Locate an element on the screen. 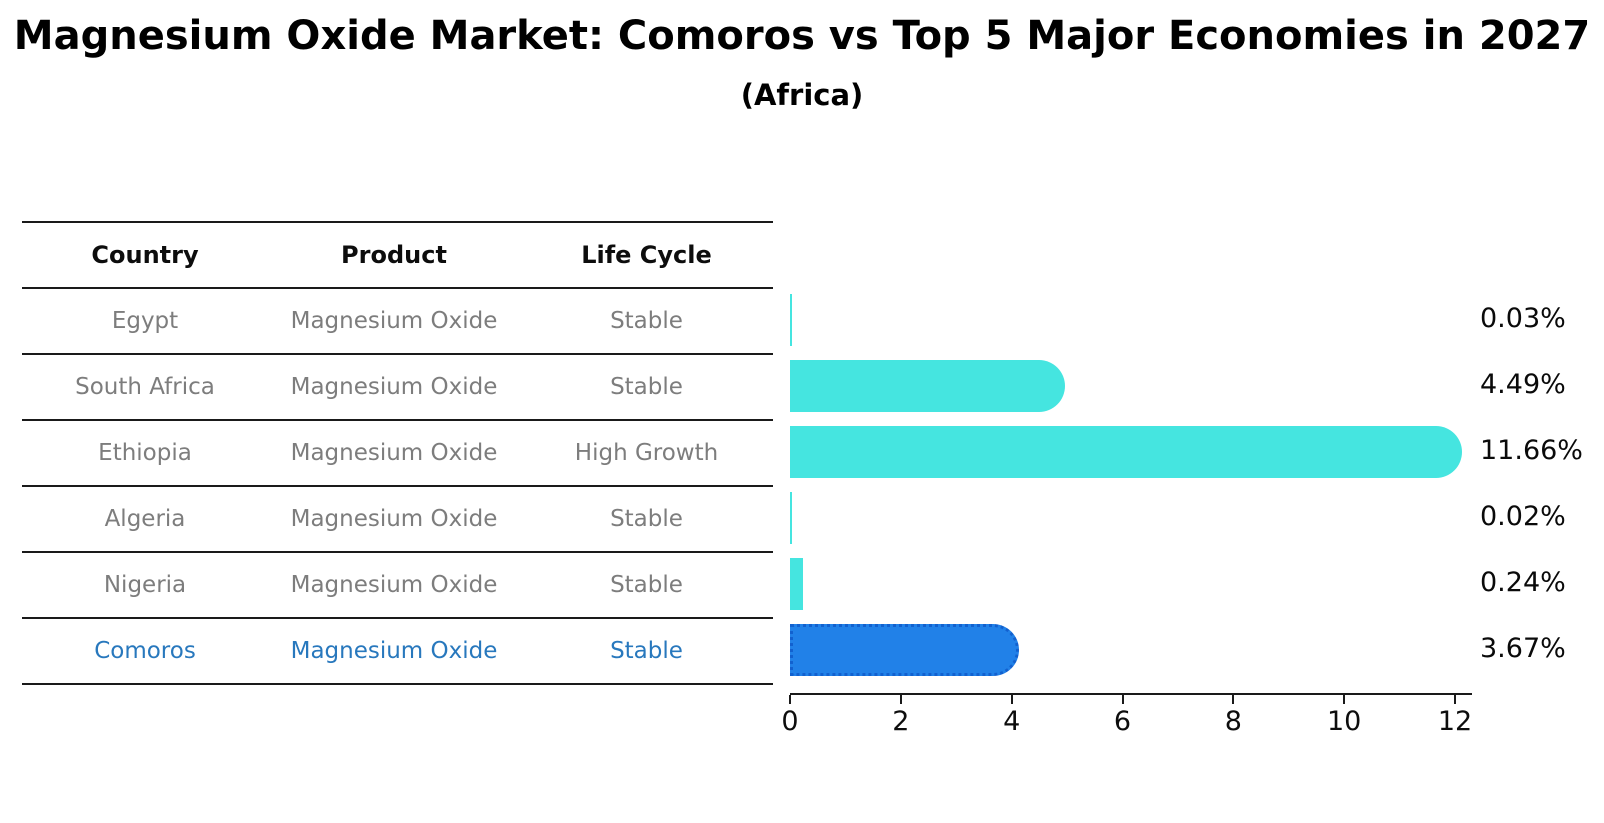  table-row-nigeria: Nigeria Magnesium Oxide Stable is located at coordinates (397, 584).